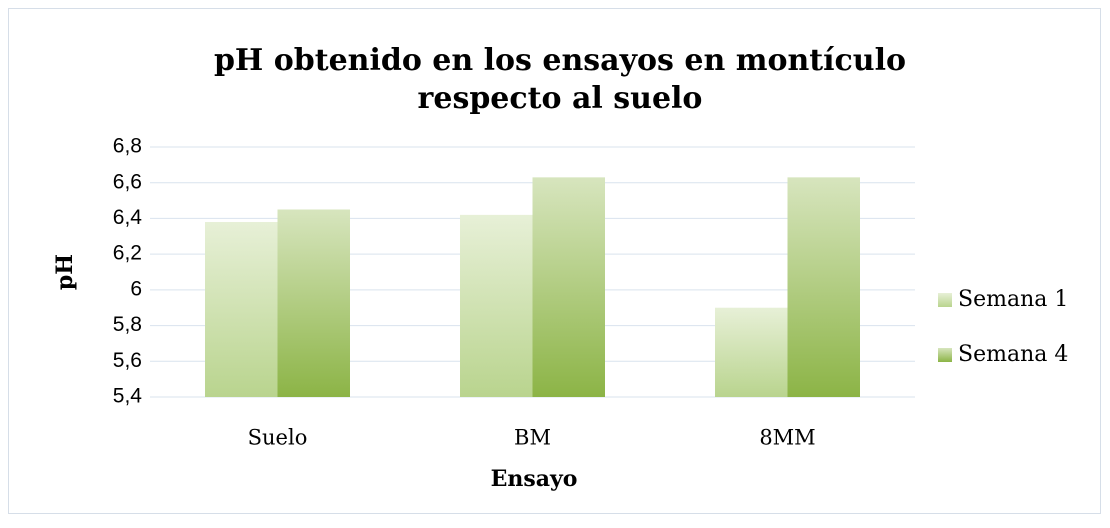  Describe the element at coordinates (127, 253) in the screenshot. I see `y-tick-label: 6,2` at that location.